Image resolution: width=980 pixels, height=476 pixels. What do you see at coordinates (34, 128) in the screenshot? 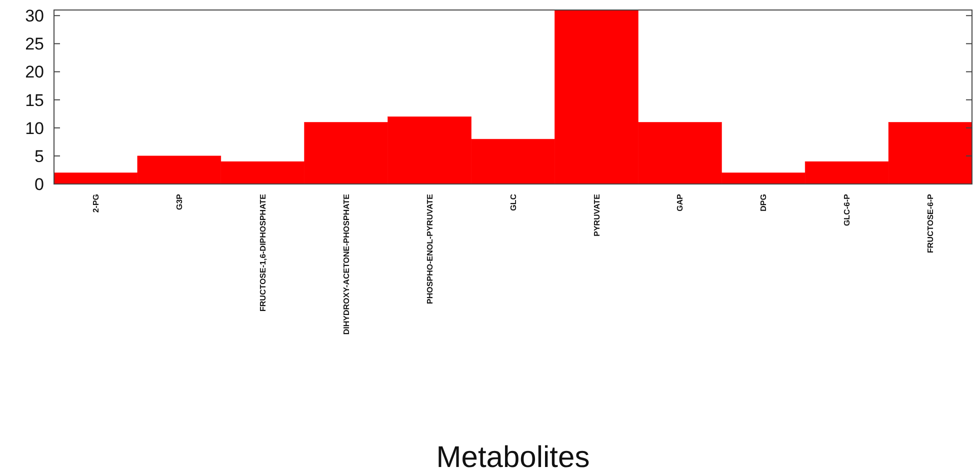
I see `y-tick-label: 10` at bounding box center [34, 128].